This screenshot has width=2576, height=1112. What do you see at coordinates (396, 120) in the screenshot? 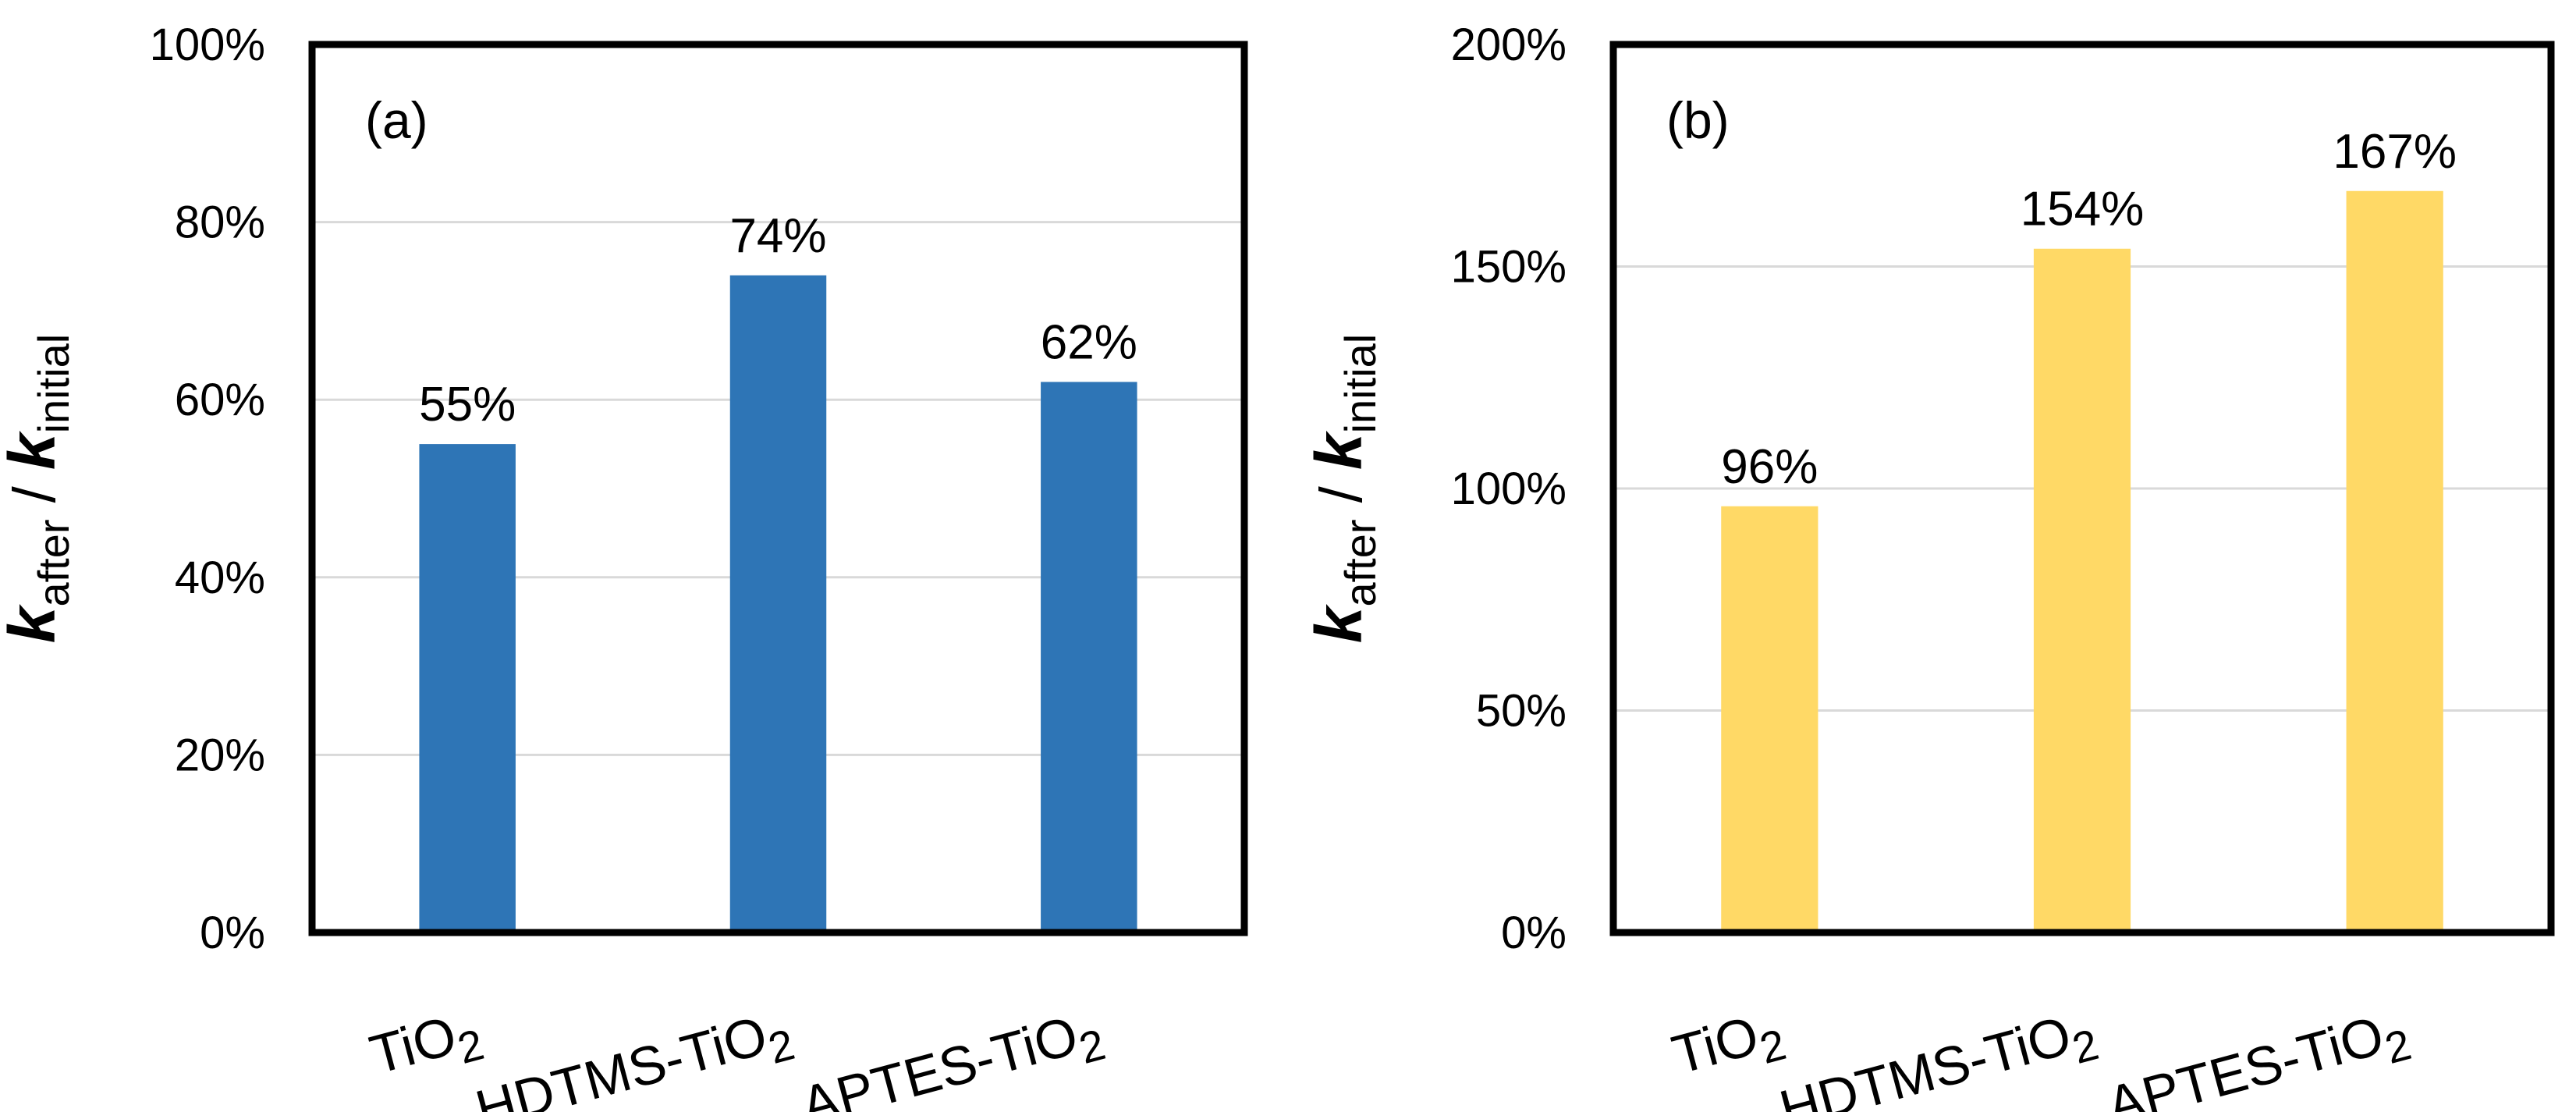
I see `panel-label-a: (a)` at bounding box center [396, 120].